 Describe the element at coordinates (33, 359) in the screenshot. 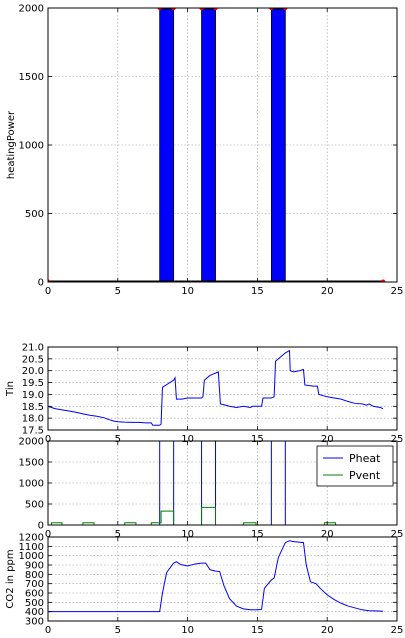

I see `y-tick-label: 20.5` at that location.